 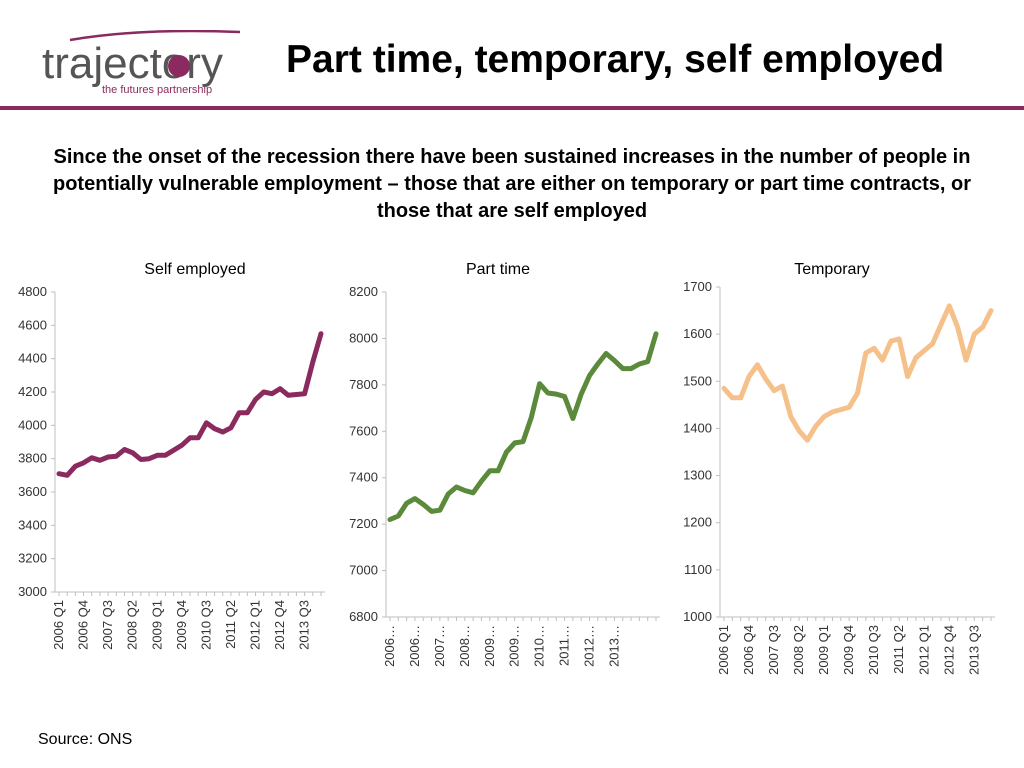 I want to click on y-tick-label: 3400, so click(x=32, y=524).